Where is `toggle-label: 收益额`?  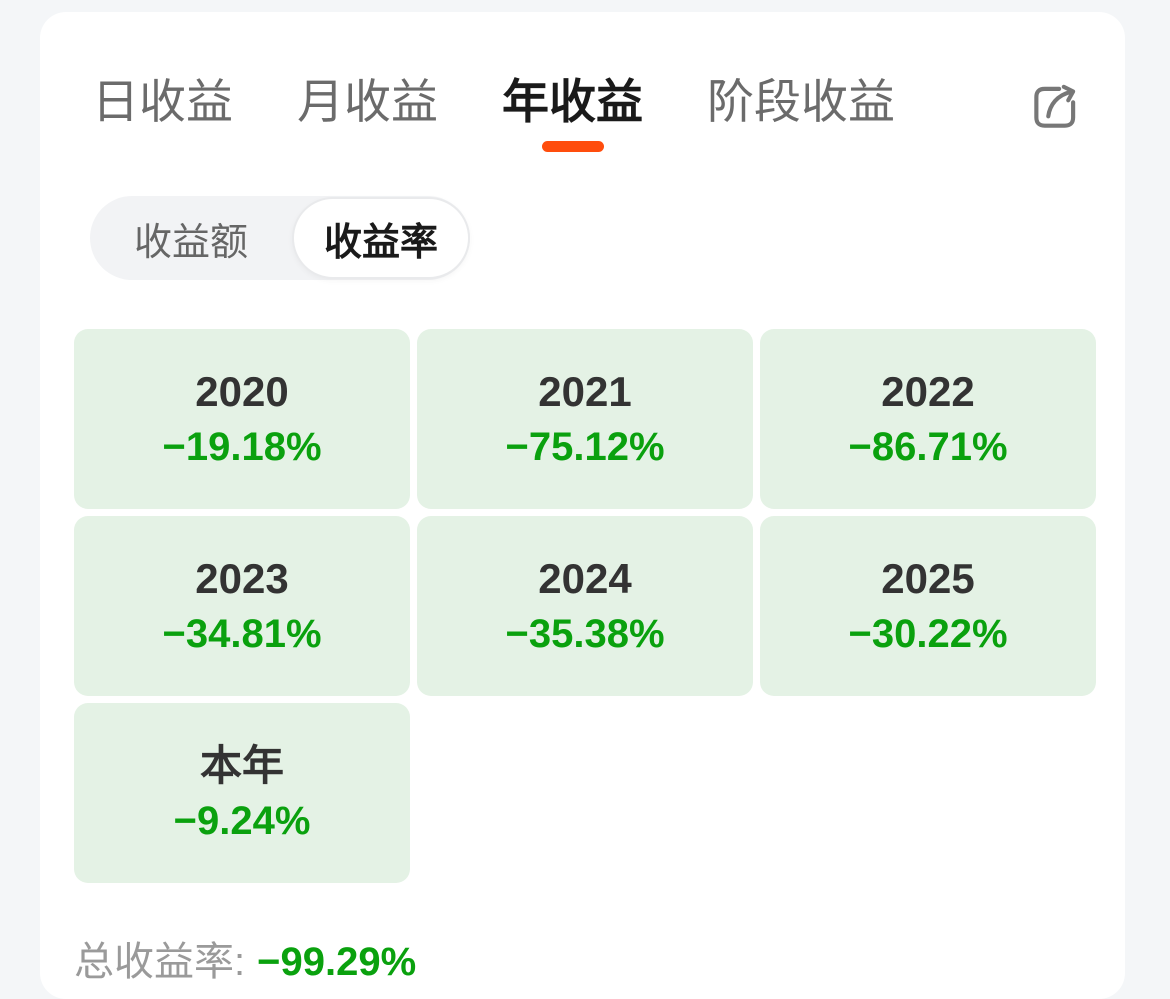
toggle-label: 收益额 is located at coordinates (191, 242).